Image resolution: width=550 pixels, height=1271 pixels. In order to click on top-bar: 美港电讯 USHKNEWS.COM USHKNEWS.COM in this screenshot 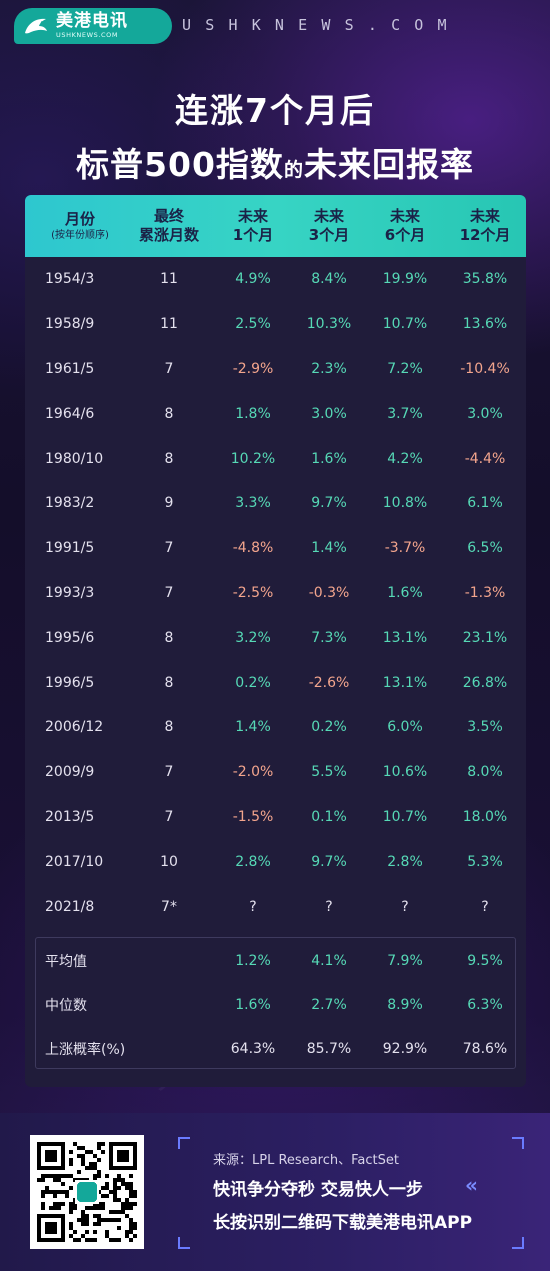, I will do `click(275, 26)`.